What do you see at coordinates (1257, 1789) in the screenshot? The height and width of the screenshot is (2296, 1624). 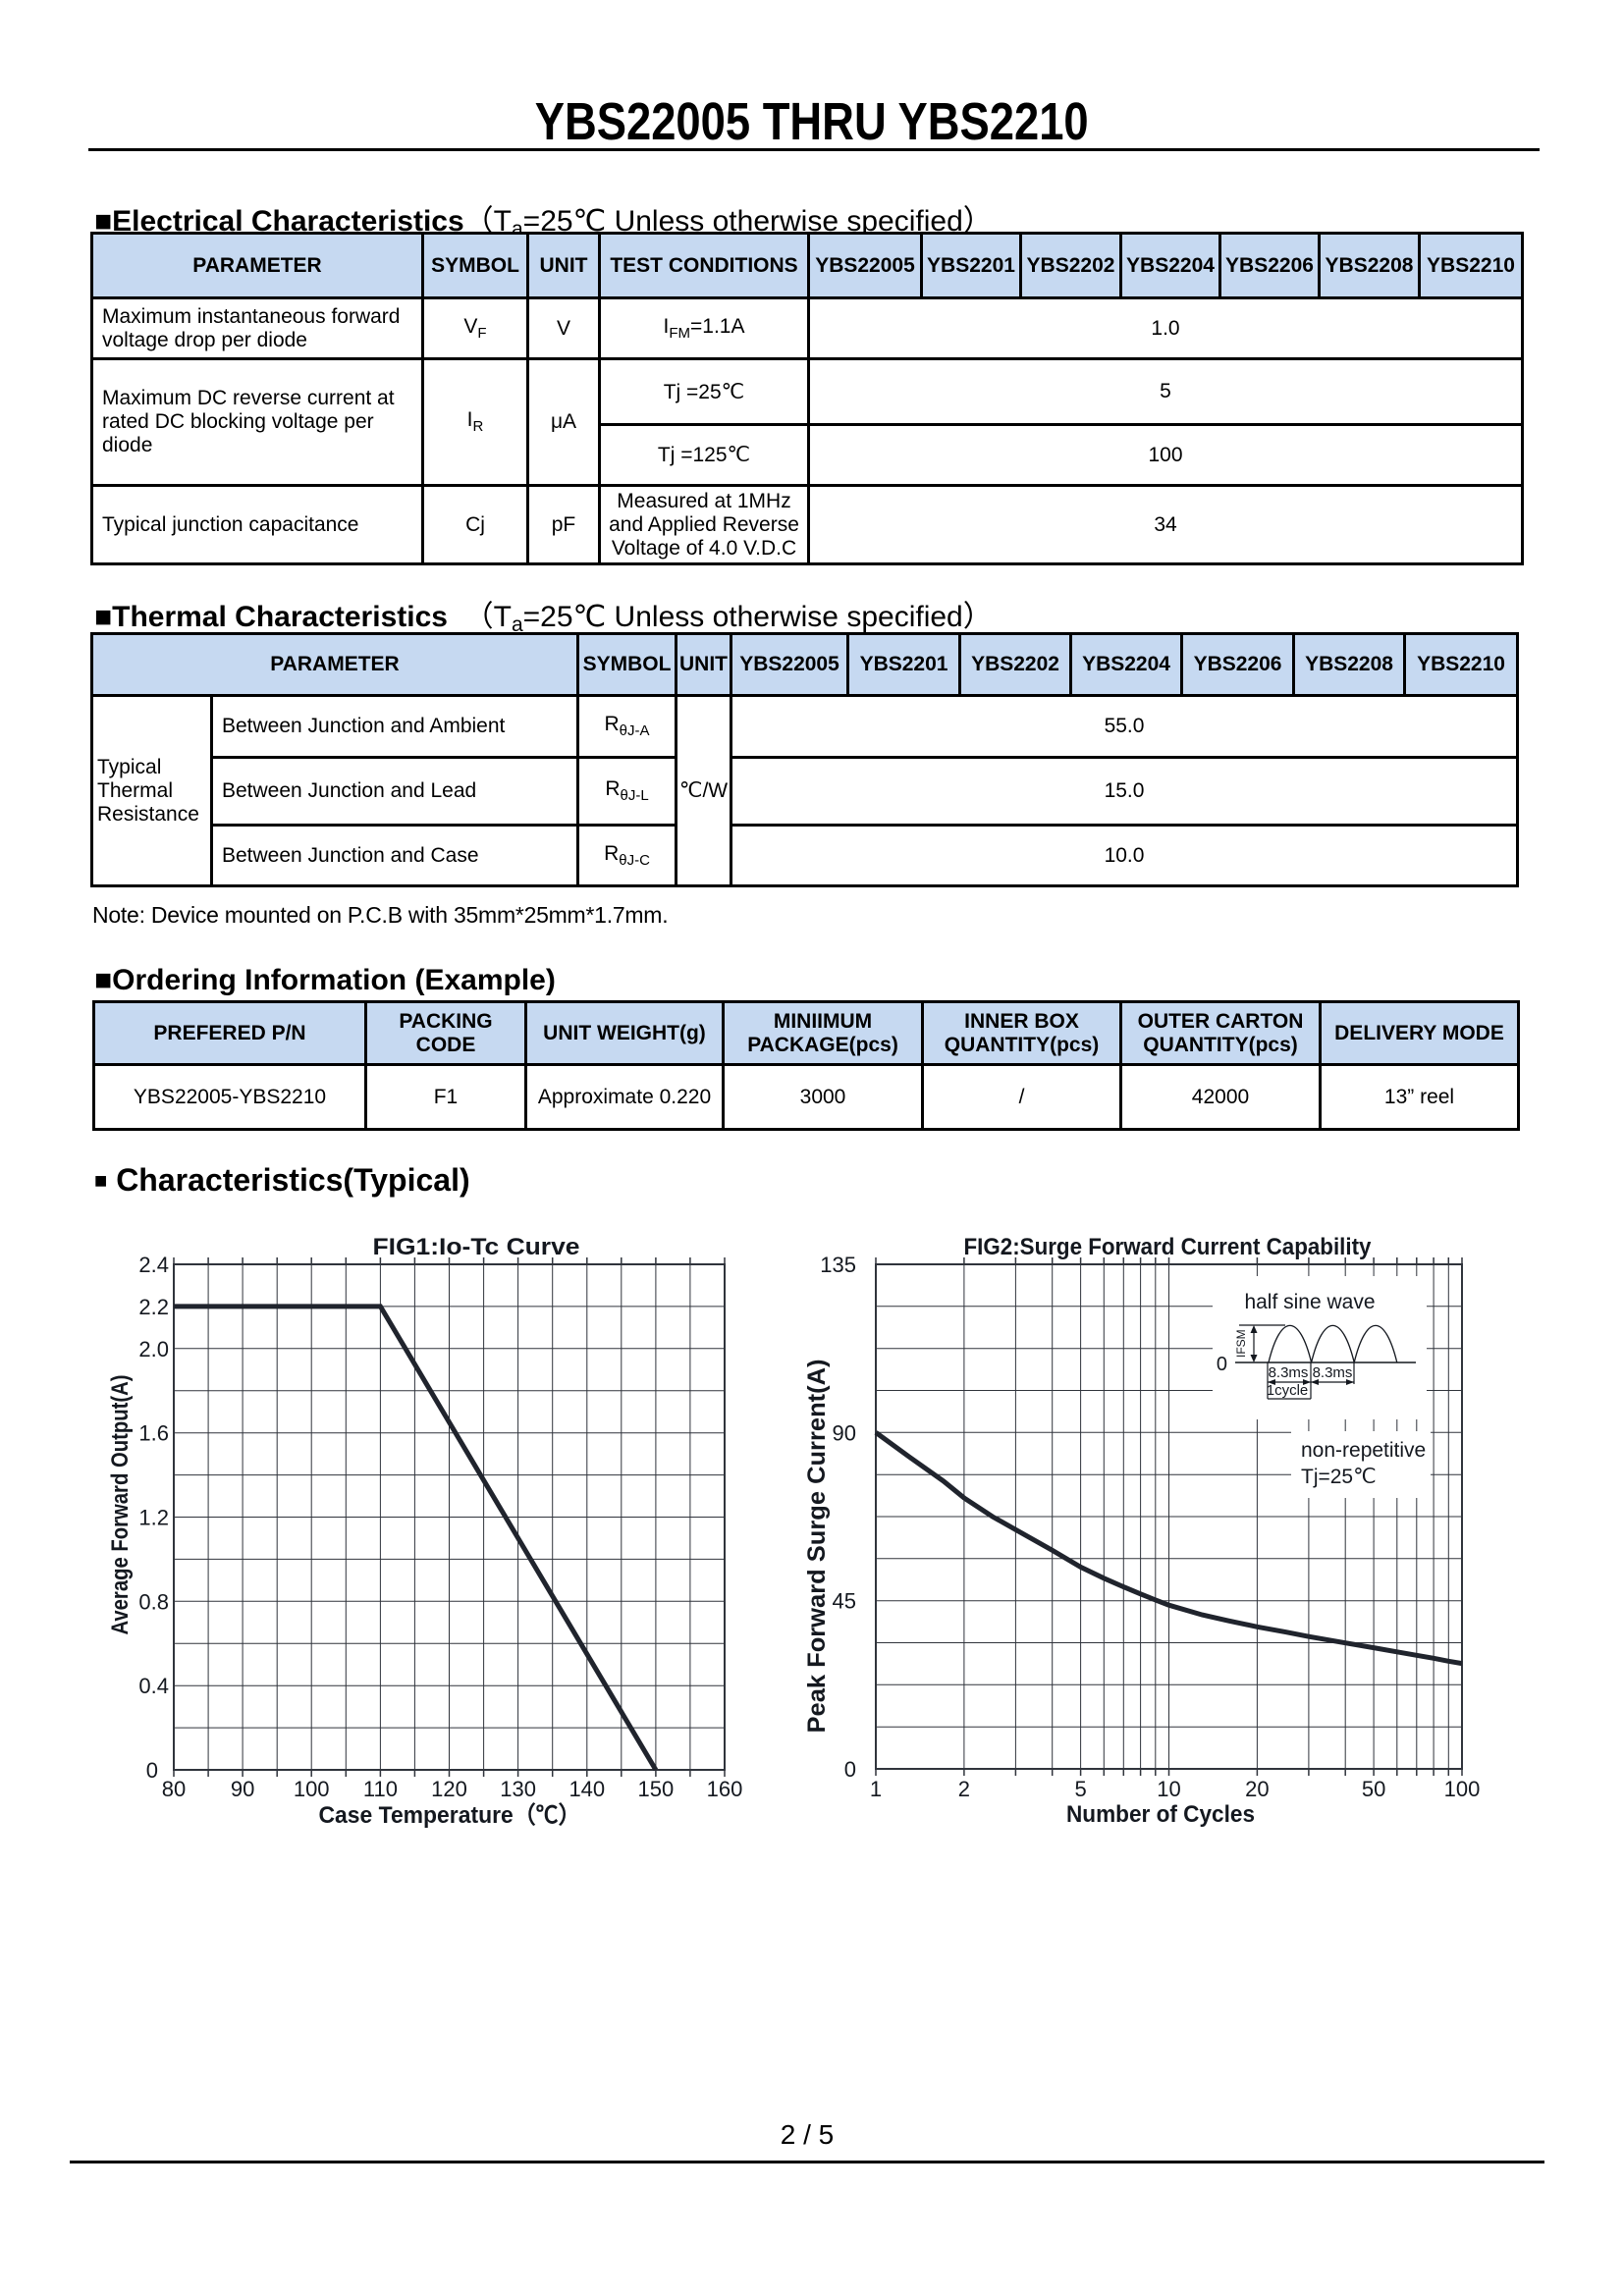 I see `svg-text: 20` at bounding box center [1257, 1789].